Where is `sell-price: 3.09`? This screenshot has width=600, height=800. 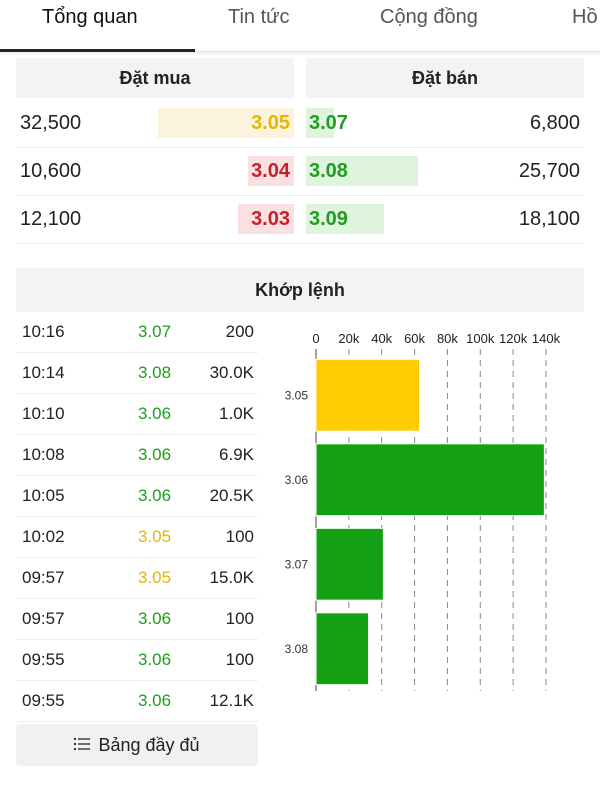
sell-price: 3.09 is located at coordinates (328, 219).